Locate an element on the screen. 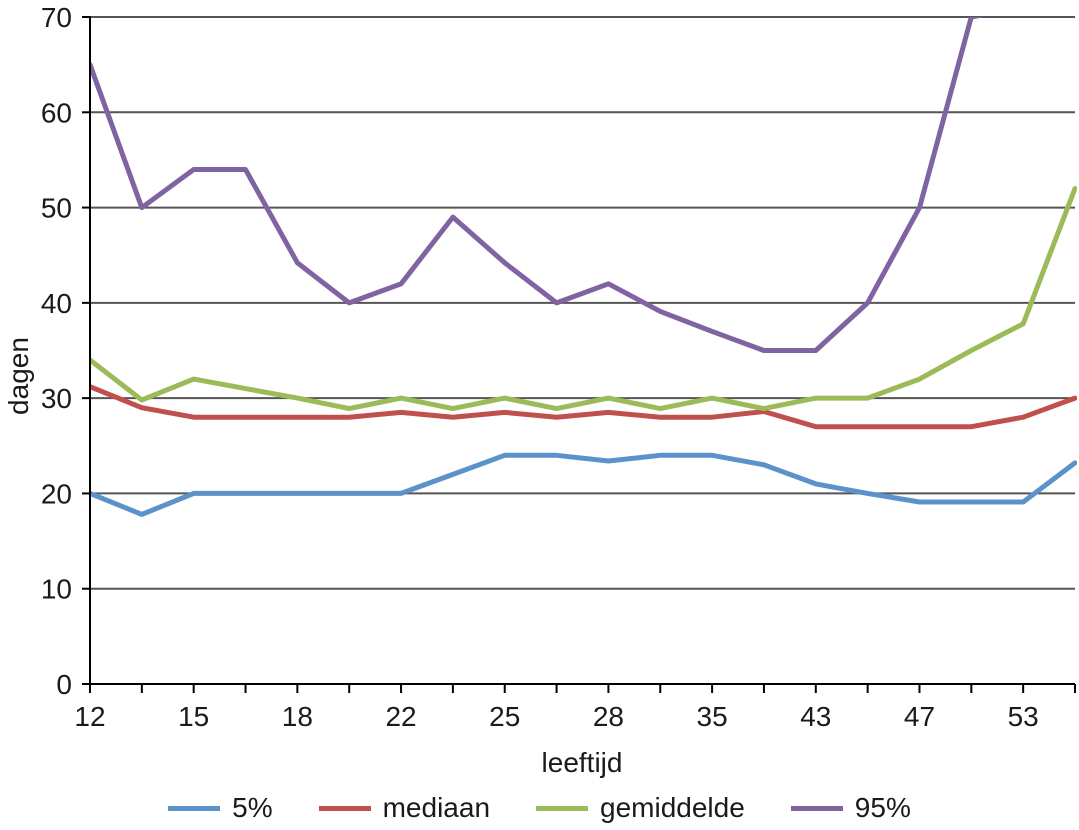 The height and width of the screenshot is (830, 1079). y-tick-label: 0 is located at coordinates (64, 684).